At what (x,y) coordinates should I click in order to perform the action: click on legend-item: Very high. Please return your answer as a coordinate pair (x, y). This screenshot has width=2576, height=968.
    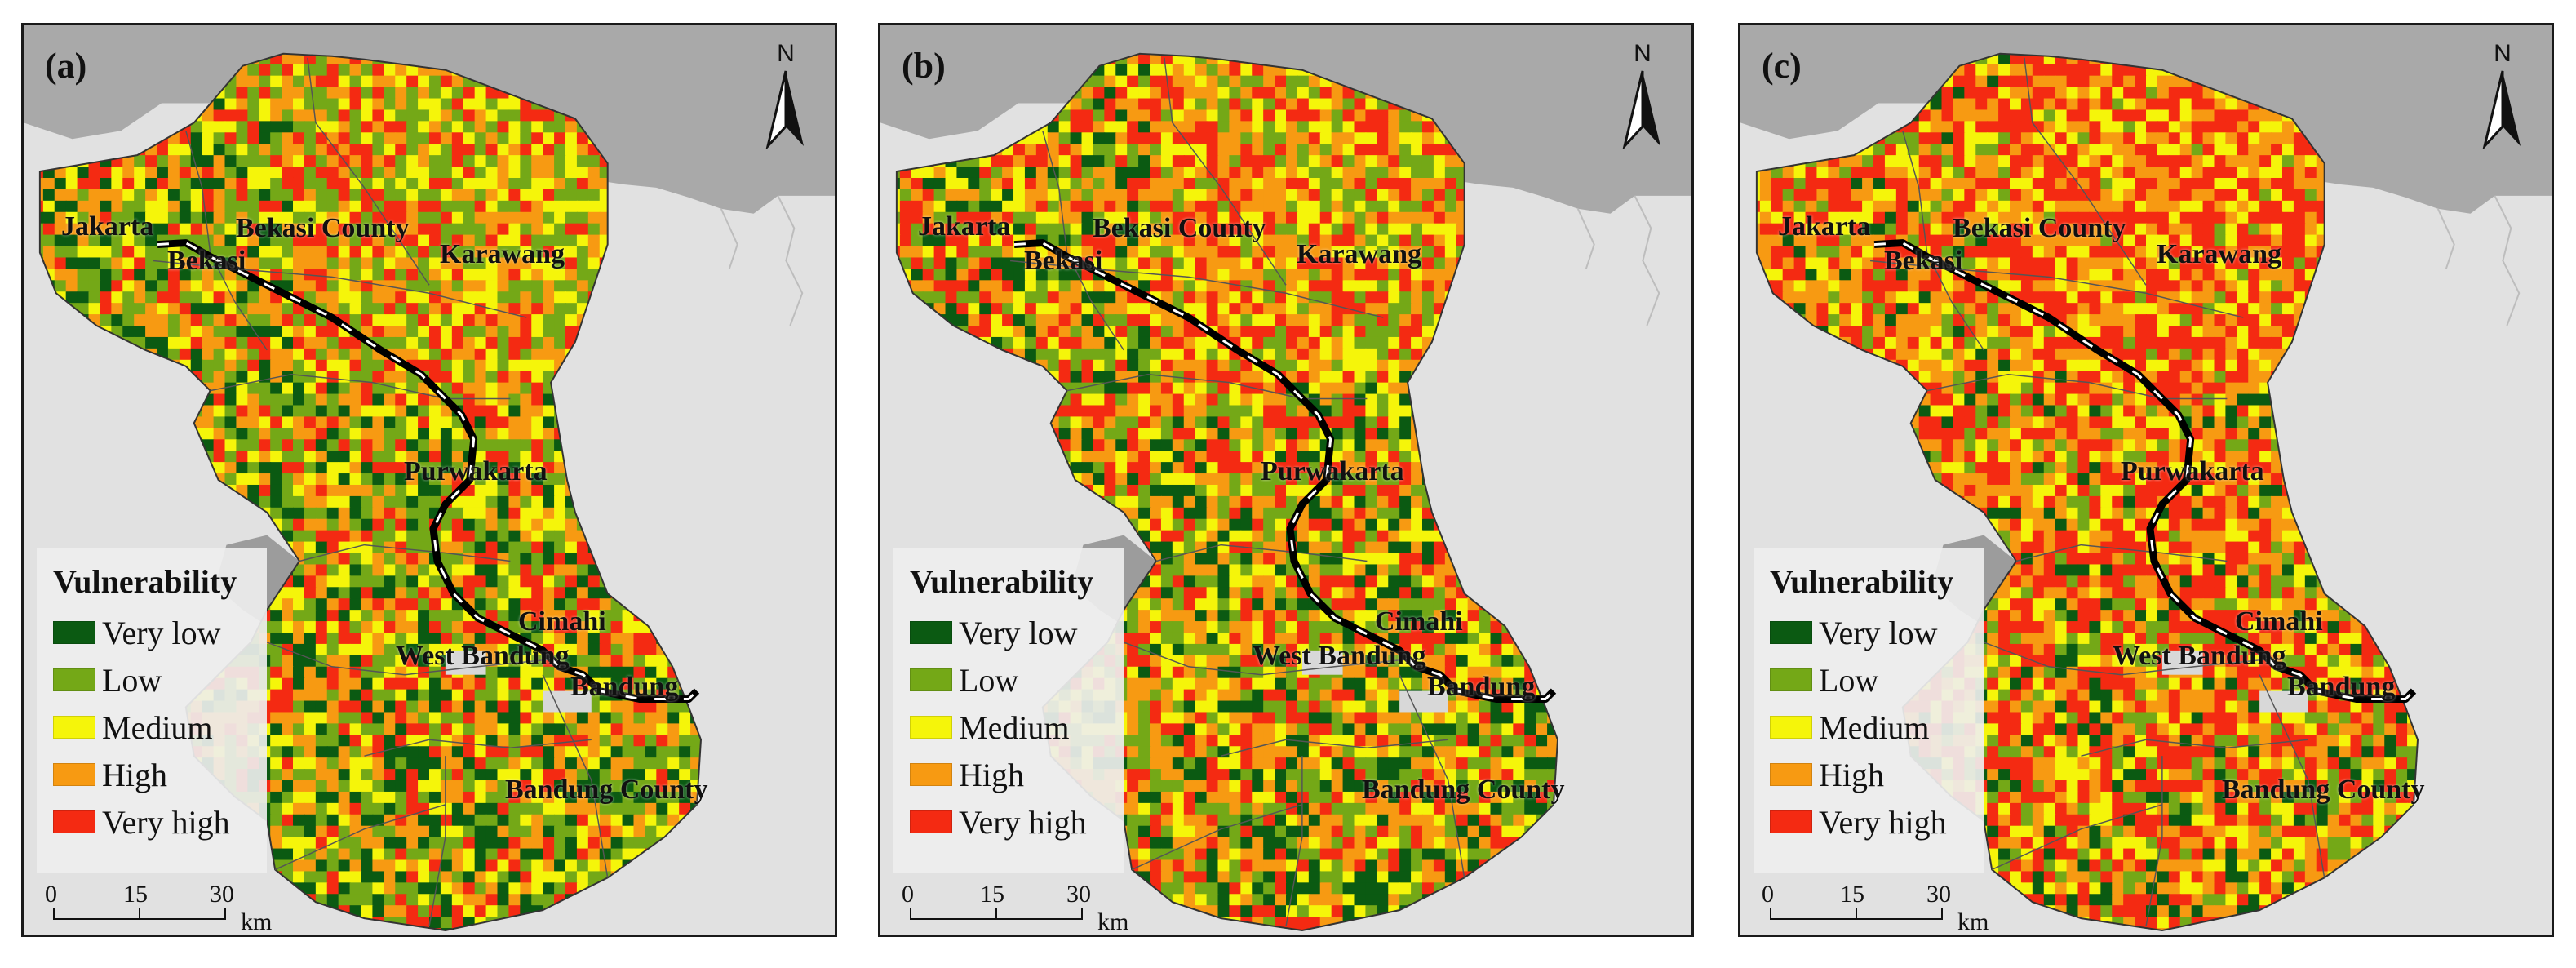
    Looking at the image, I should click on (160, 822).